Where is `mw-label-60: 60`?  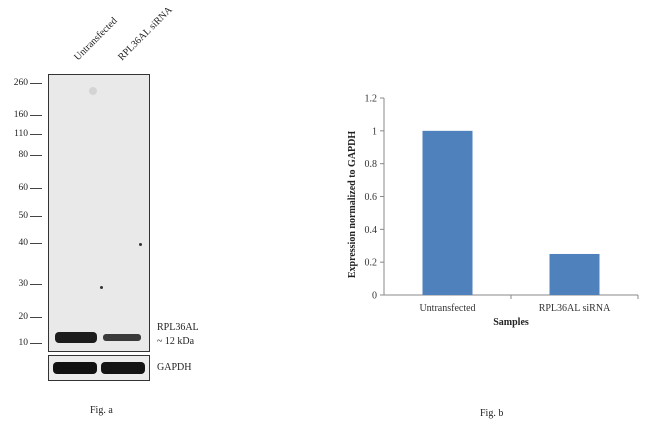
mw-label-60: 60 is located at coordinates (23, 188).